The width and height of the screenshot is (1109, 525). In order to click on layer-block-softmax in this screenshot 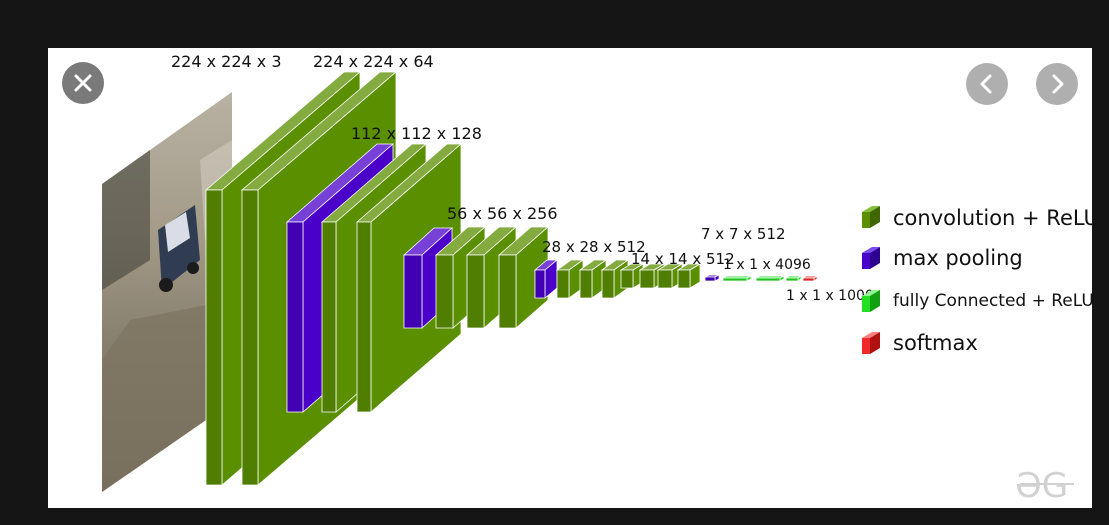, I will do `click(810, 278)`.